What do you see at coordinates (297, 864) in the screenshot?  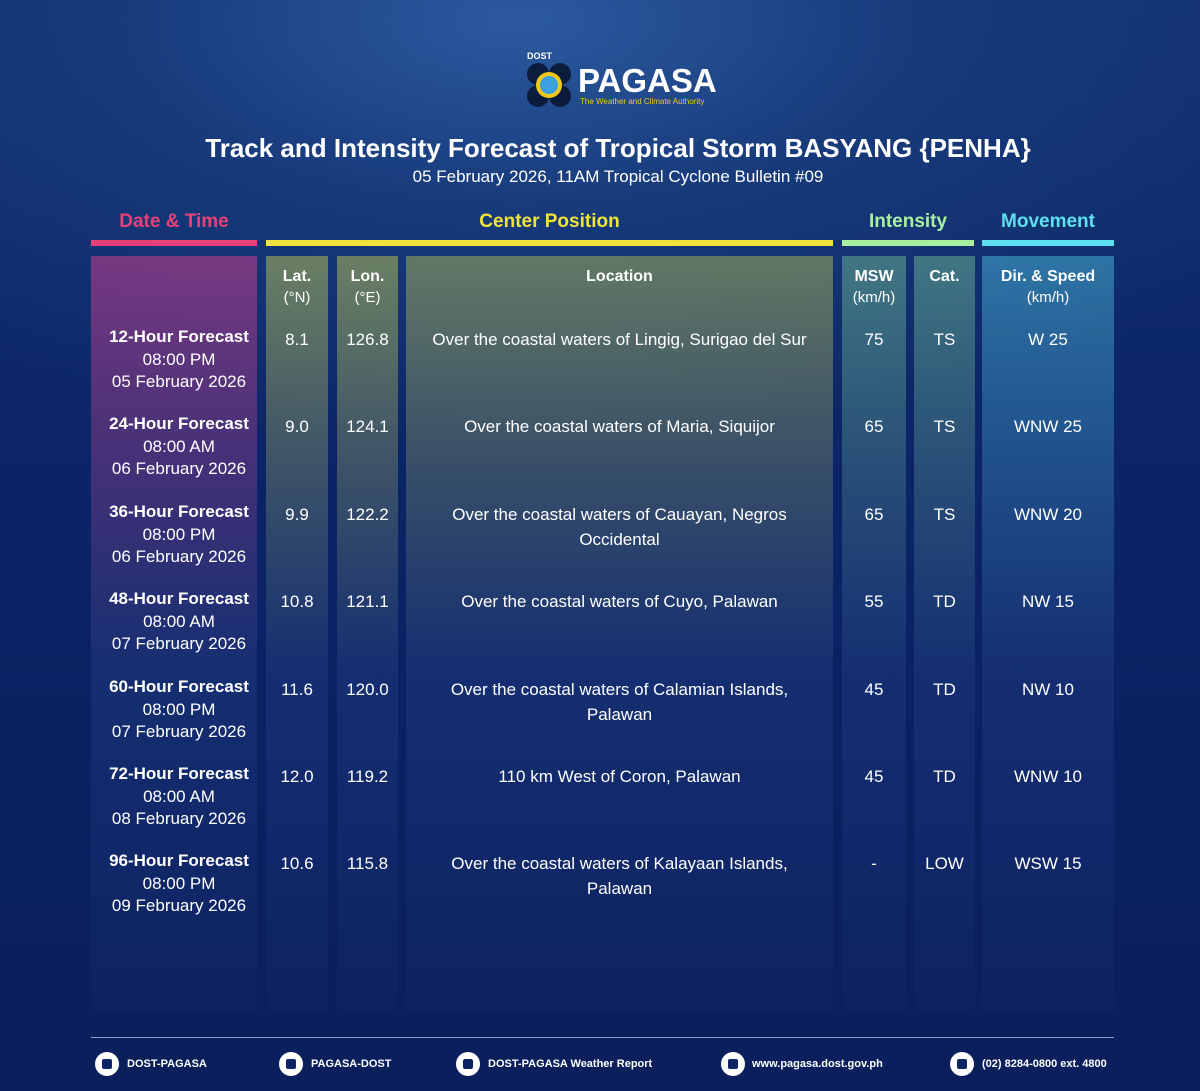 I see `cell-lat: 10.6` at bounding box center [297, 864].